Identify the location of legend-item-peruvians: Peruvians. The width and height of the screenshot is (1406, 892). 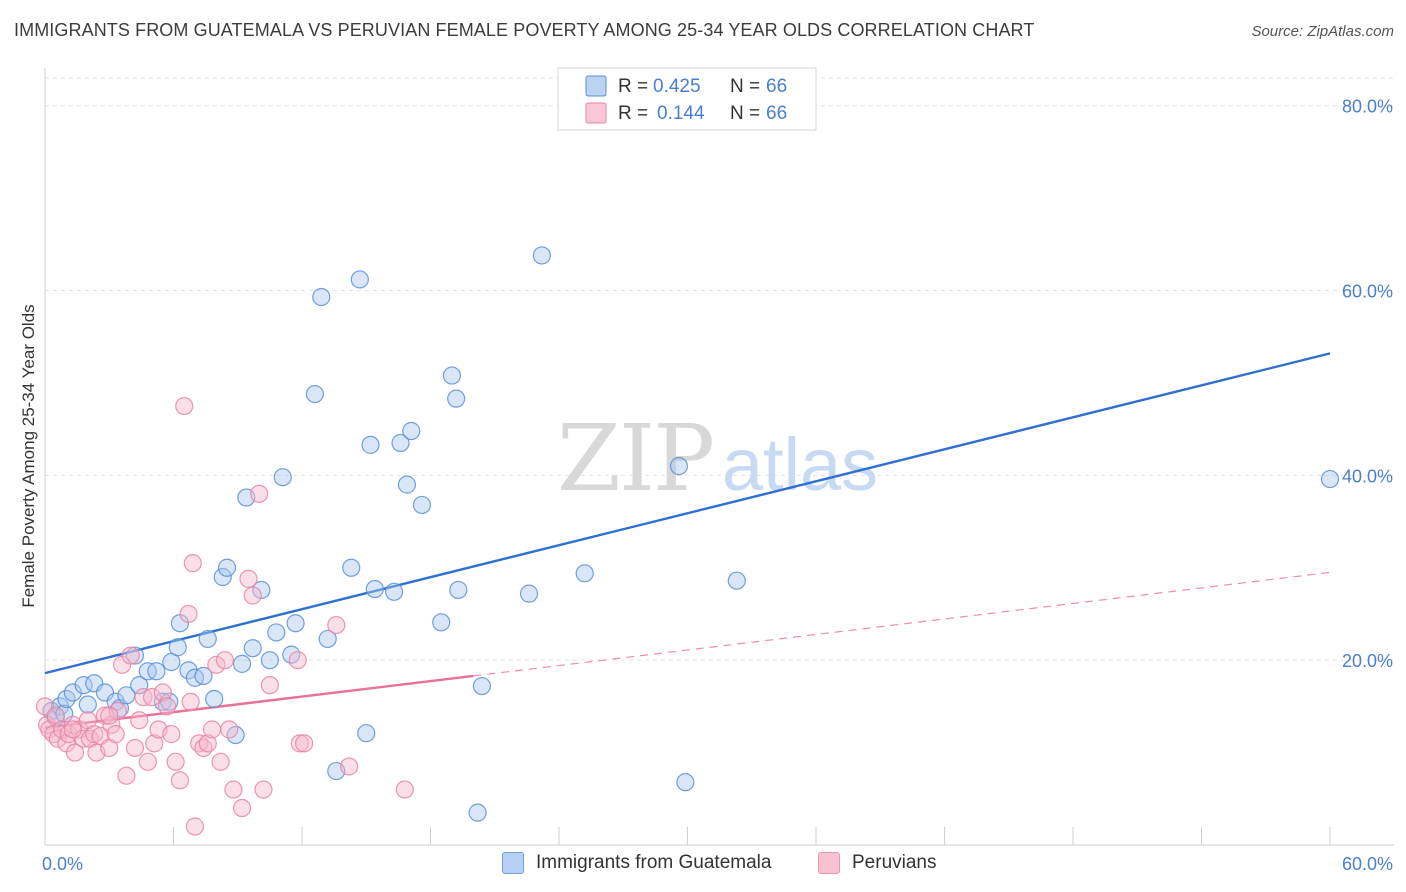
(877, 863).